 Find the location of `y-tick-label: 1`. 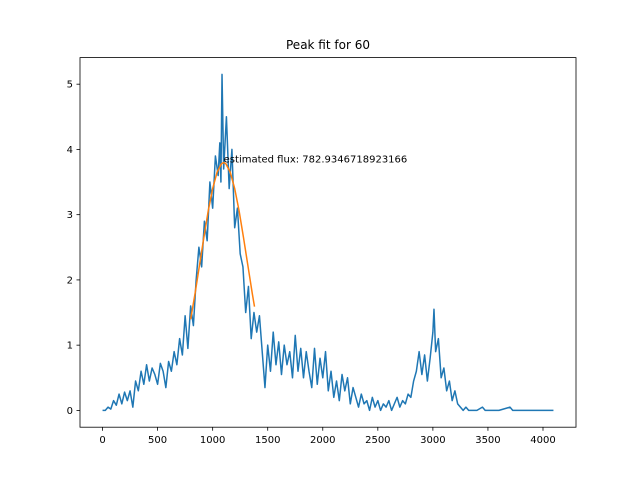

y-tick-label: 1 is located at coordinates (70, 346).